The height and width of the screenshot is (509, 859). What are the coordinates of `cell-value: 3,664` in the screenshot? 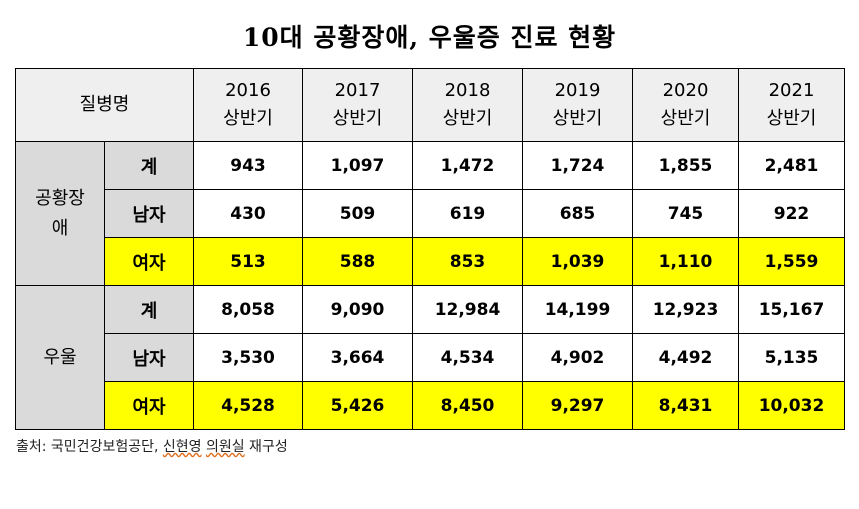 It's located at (357, 357).